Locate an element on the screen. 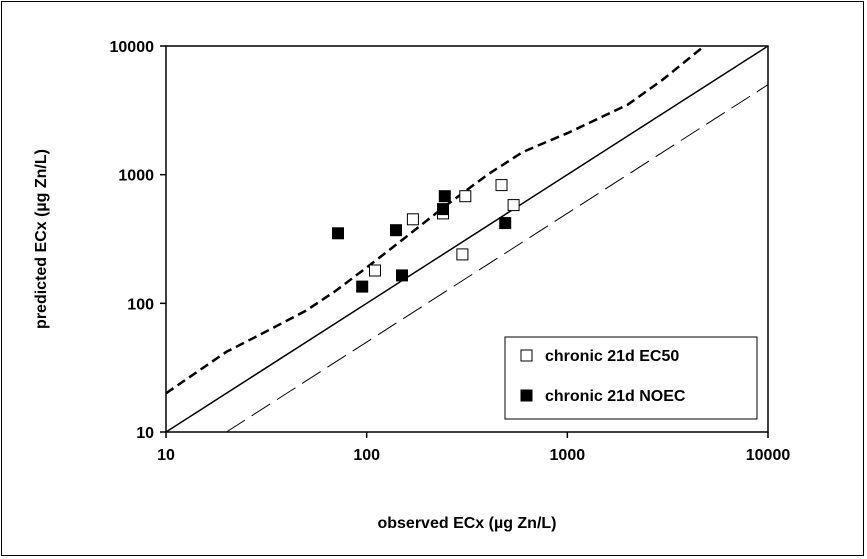 This screenshot has width=867, height=559. legend: chronic 21d EC50 chronic 21d NOEC is located at coordinates (631, 378).